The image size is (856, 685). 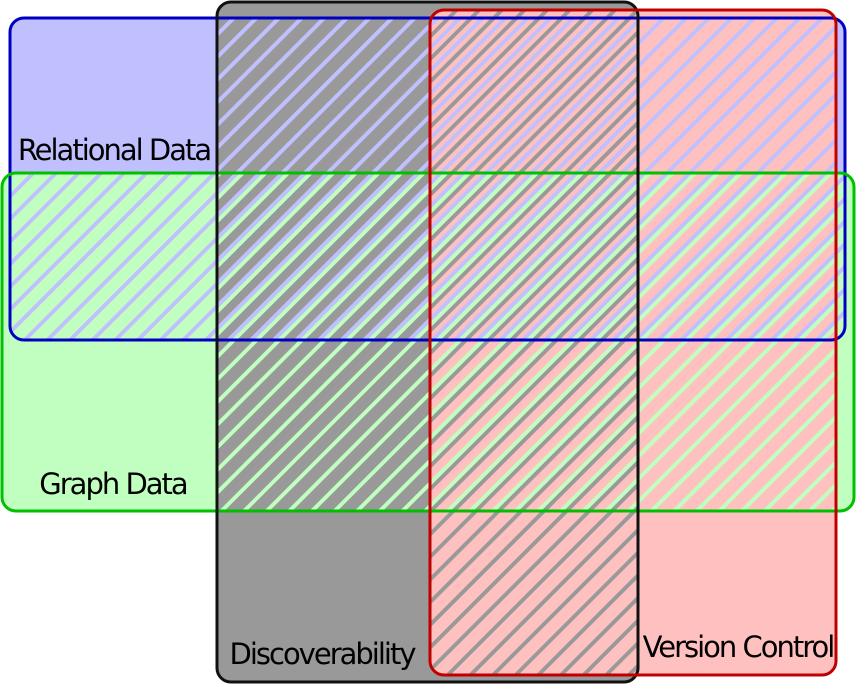 I want to click on set-label: Relational Data, so click(x=114, y=150).